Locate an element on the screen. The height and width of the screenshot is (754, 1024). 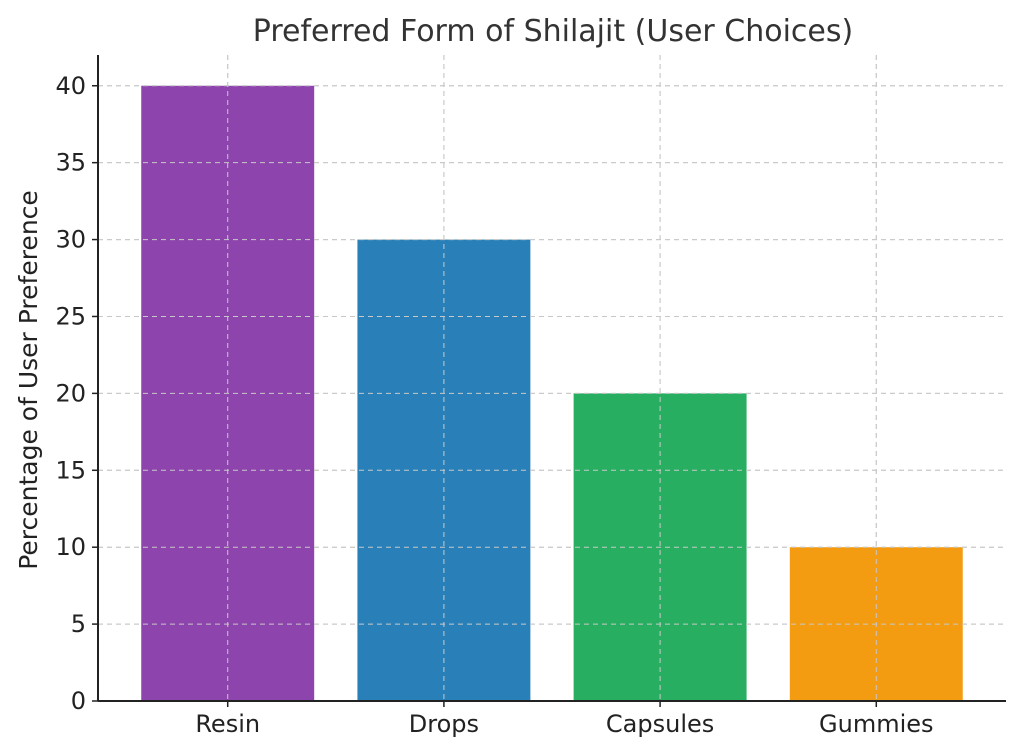
y-tick-label: 15 is located at coordinates (70, 470).